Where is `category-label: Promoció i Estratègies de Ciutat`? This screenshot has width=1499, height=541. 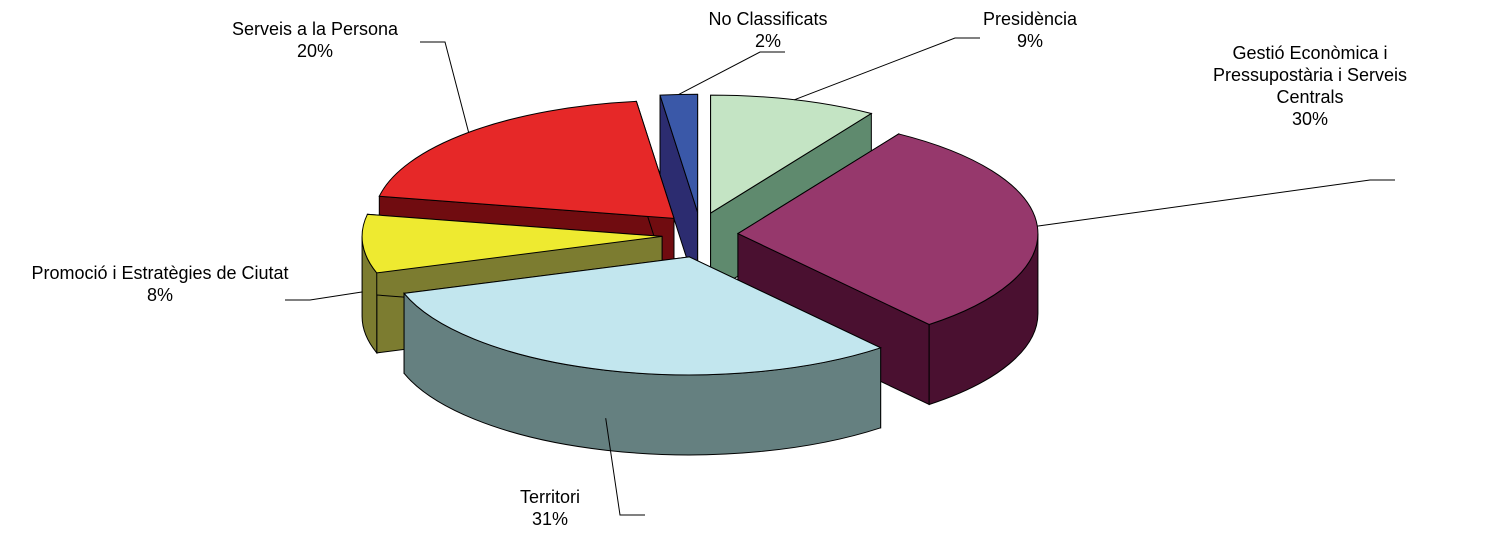
category-label: Promoció i Estratègies de Ciutat is located at coordinates (160, 273).